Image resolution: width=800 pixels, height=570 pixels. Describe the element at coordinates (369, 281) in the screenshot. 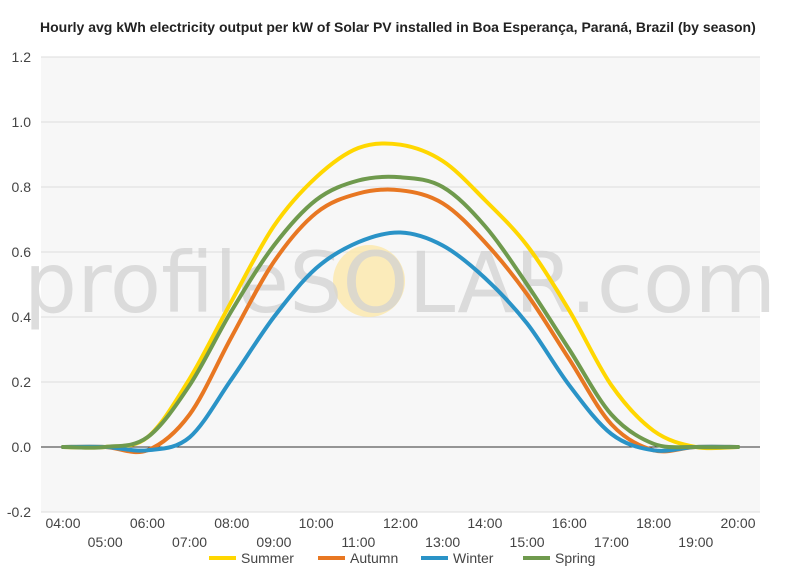

I see `watermark-sun-icon` at that location.